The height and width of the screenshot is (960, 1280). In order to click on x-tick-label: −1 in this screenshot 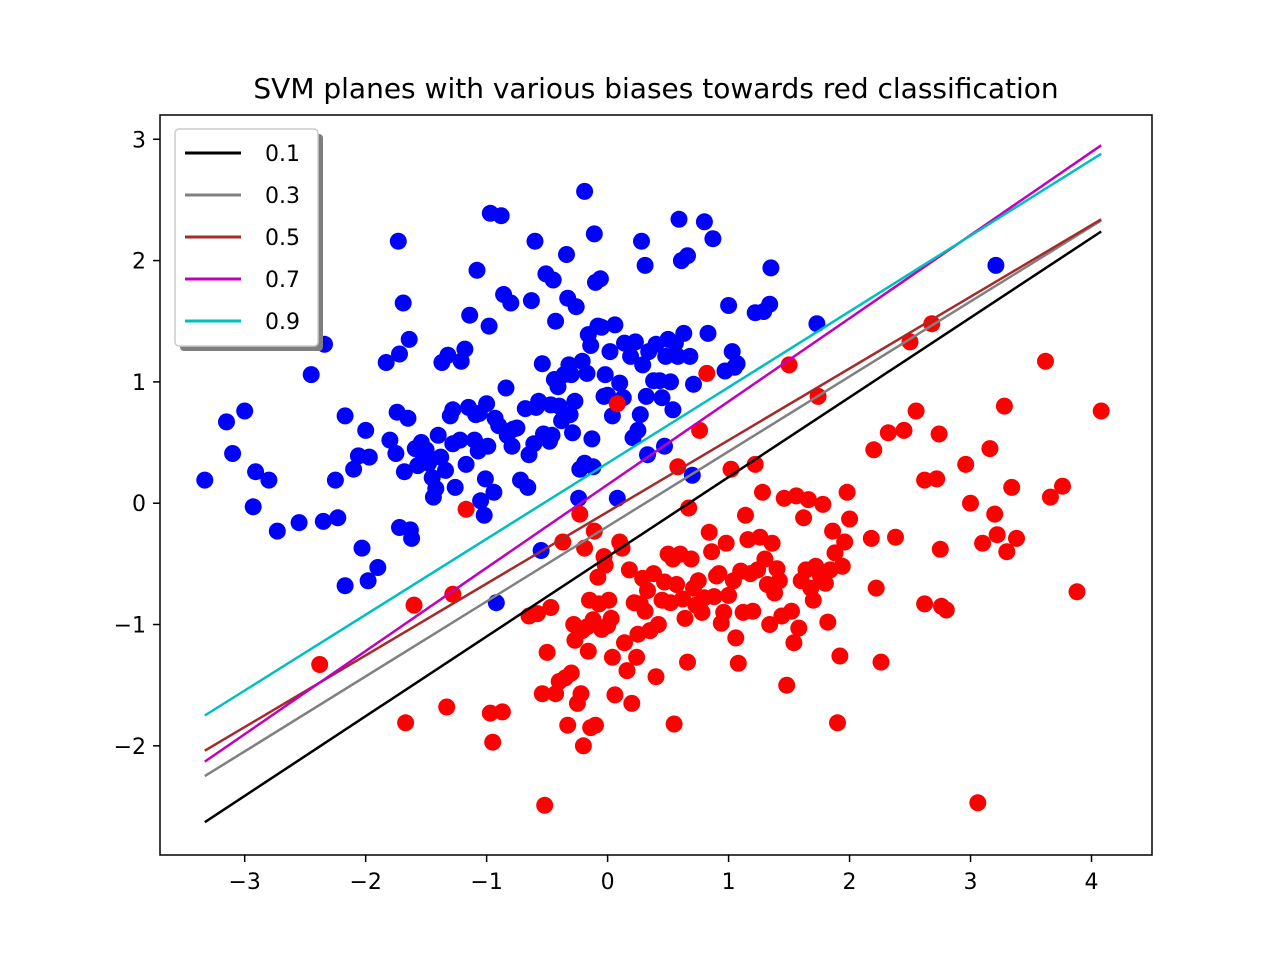, I will do `click(486, 882)`.